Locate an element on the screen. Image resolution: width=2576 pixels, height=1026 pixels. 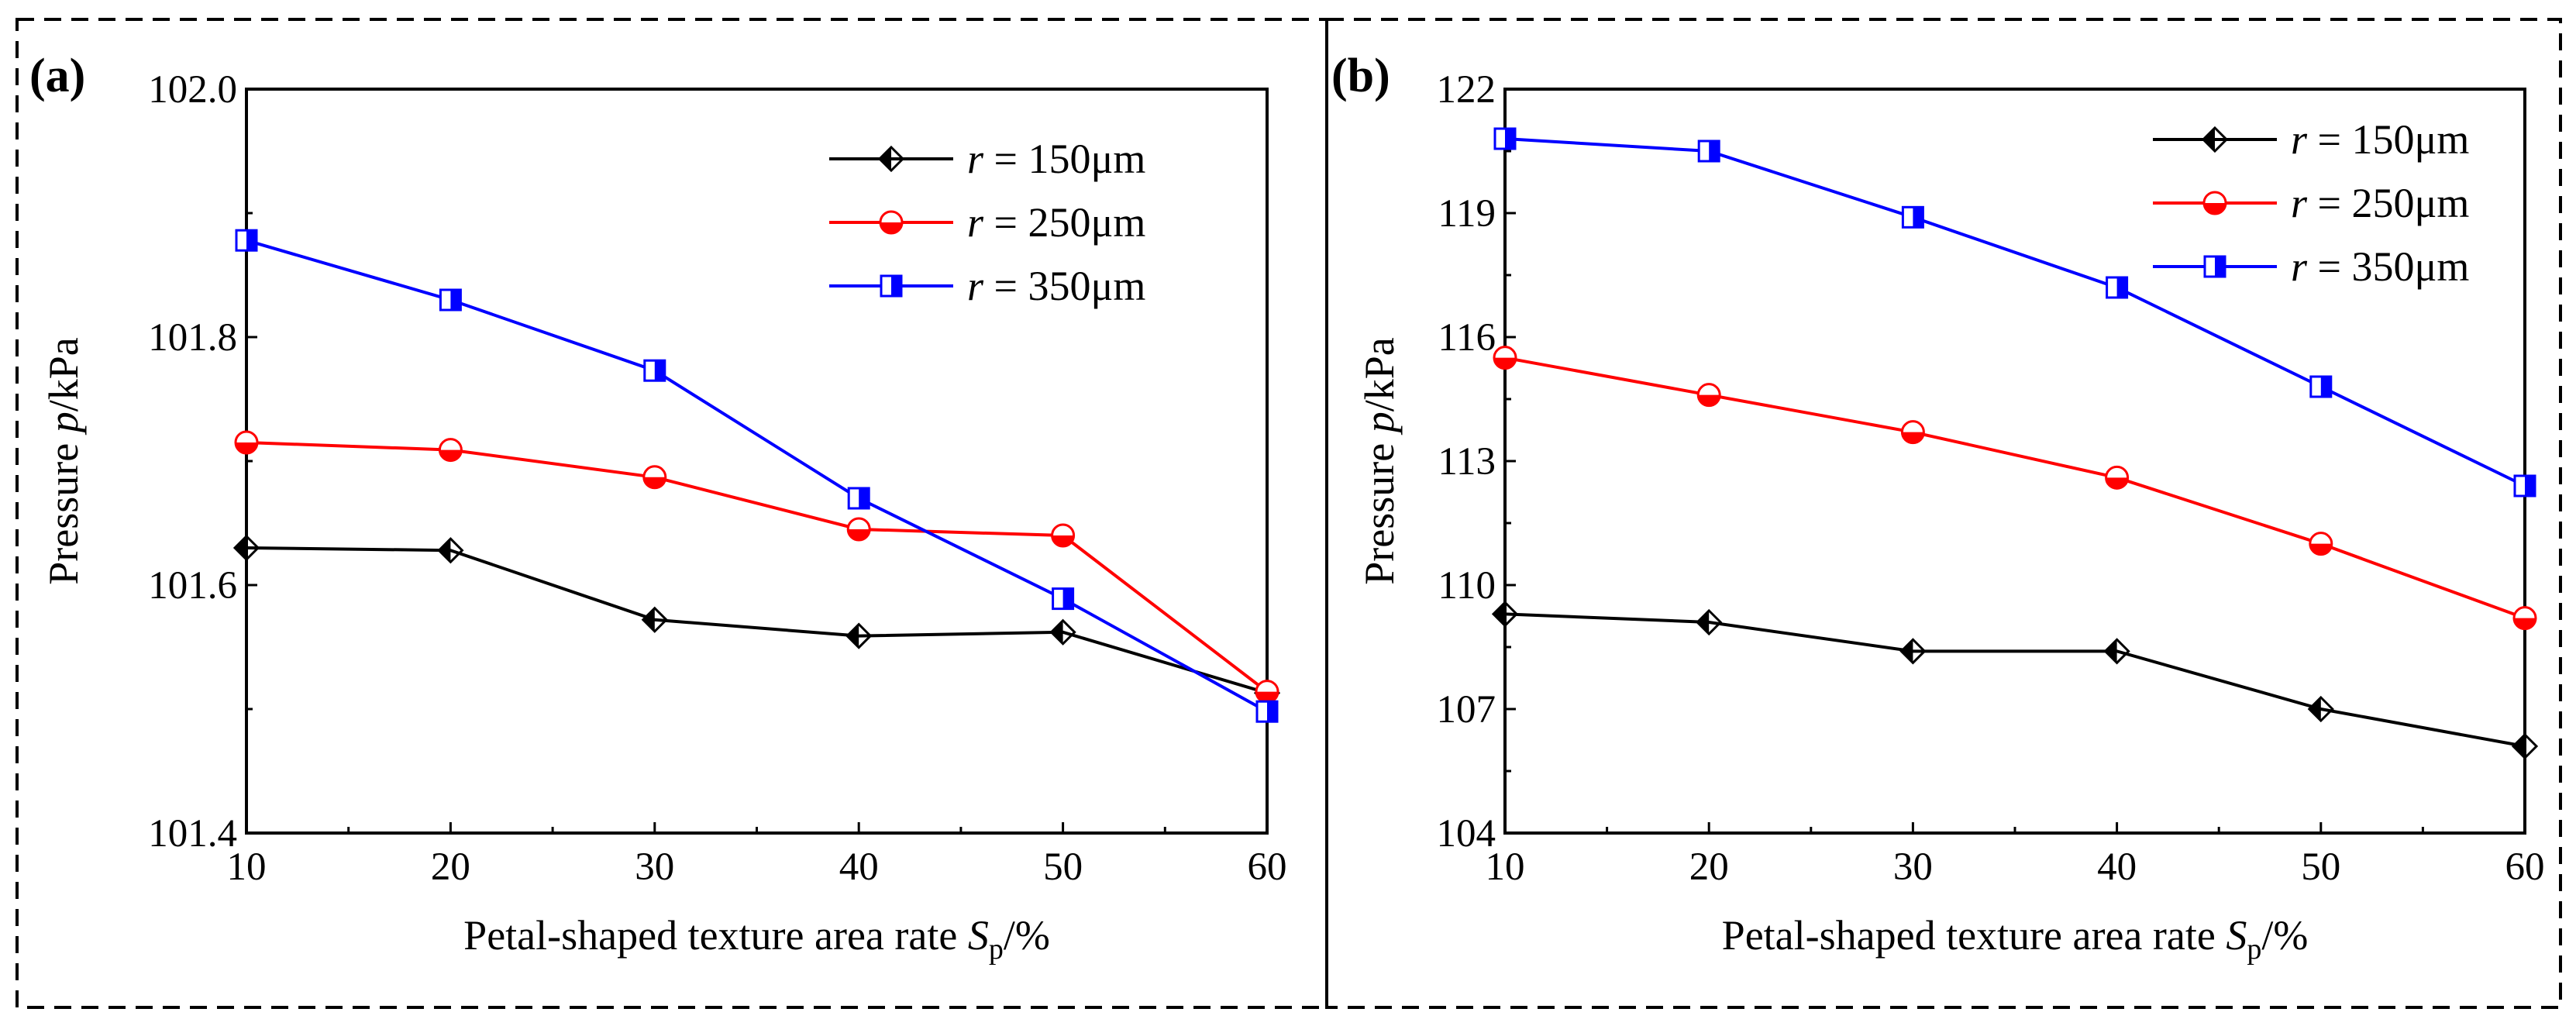
y-tick-label: 104 is located at coordinates (1466, 834).